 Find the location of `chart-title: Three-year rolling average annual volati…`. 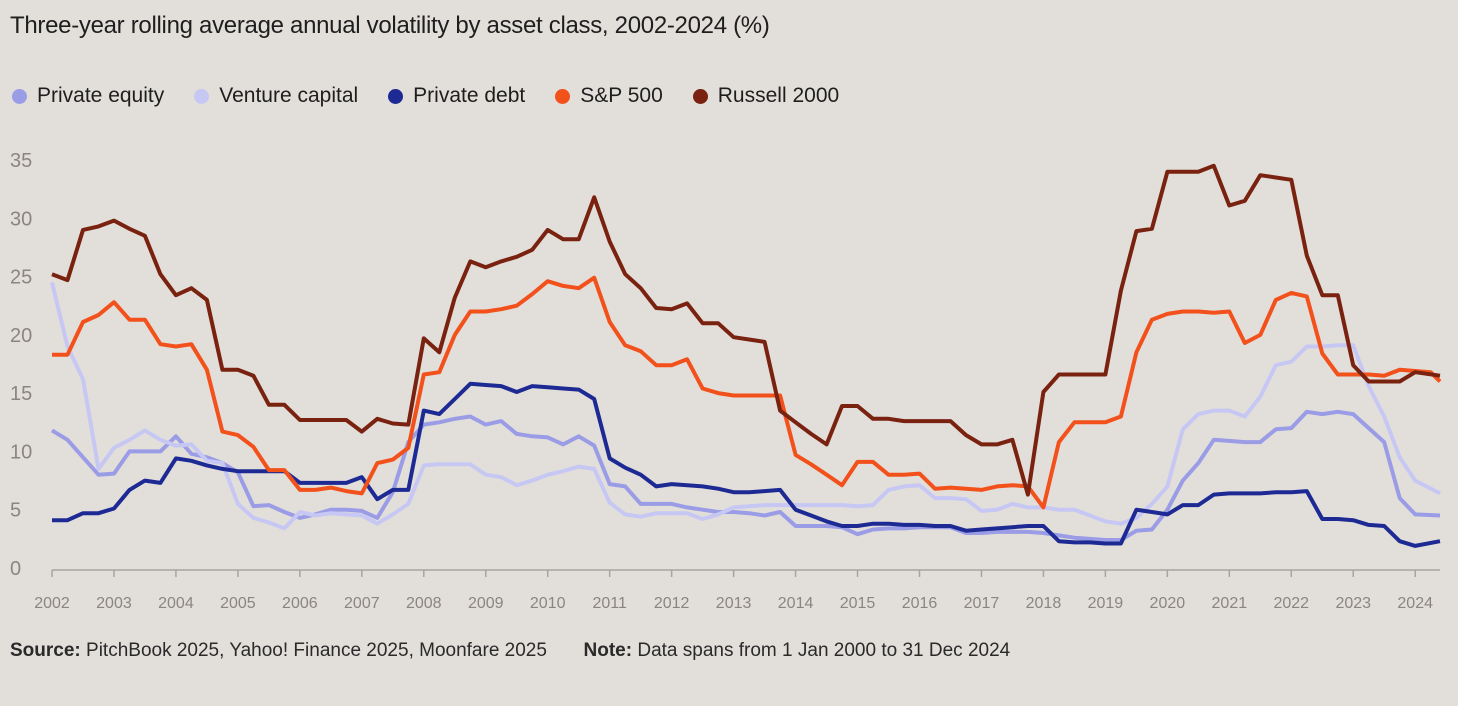

chart-title: Three-year rolling average annual volati… is located at coordinates (390, 25).